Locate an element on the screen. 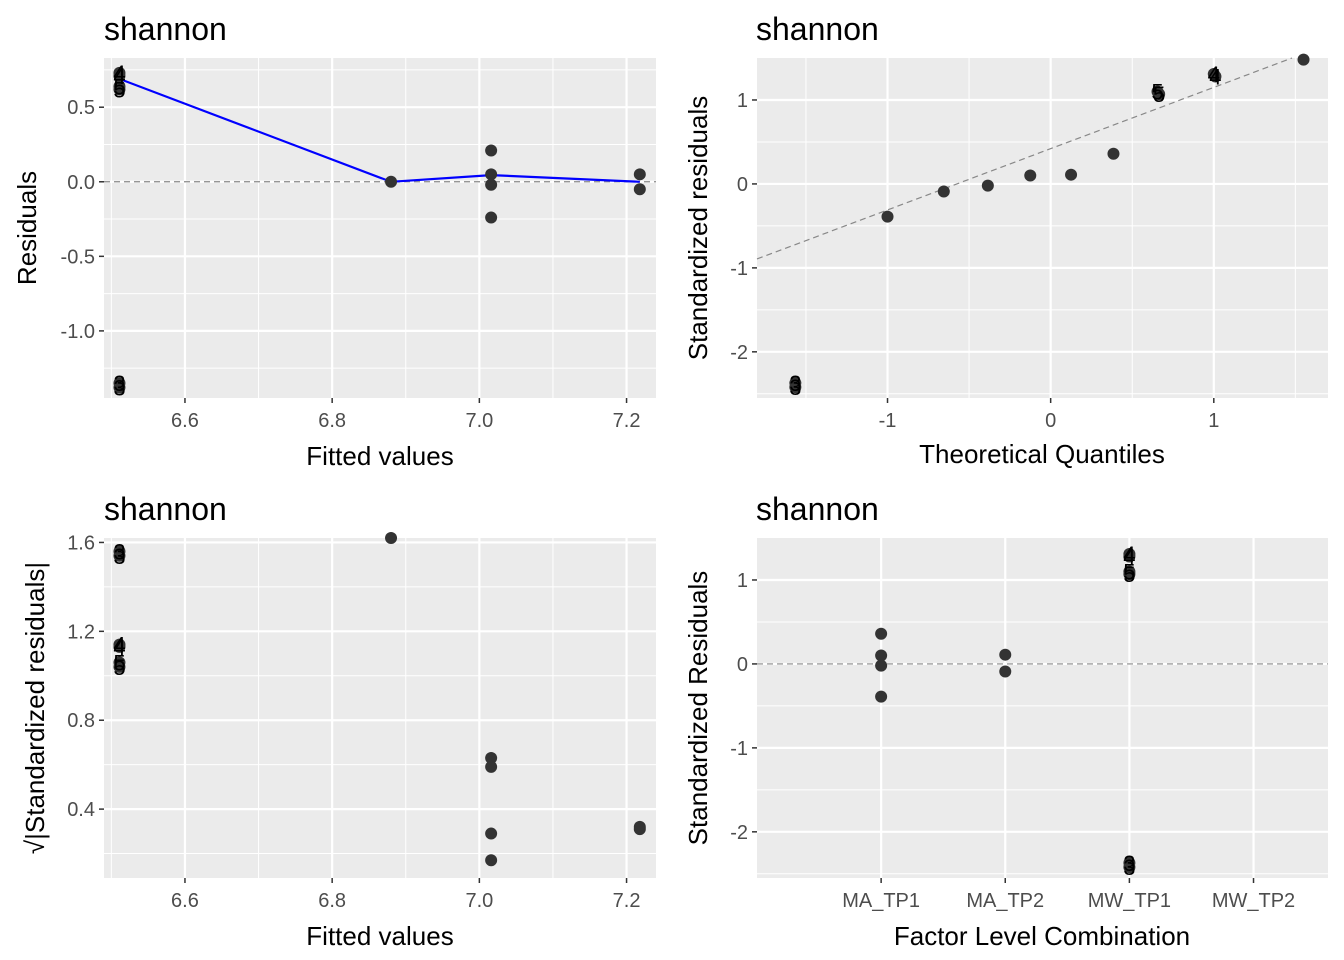 The width and height of the screenshot is (1344, 960). y-tick-label: -1.0 is located at coordinates (78, 332).